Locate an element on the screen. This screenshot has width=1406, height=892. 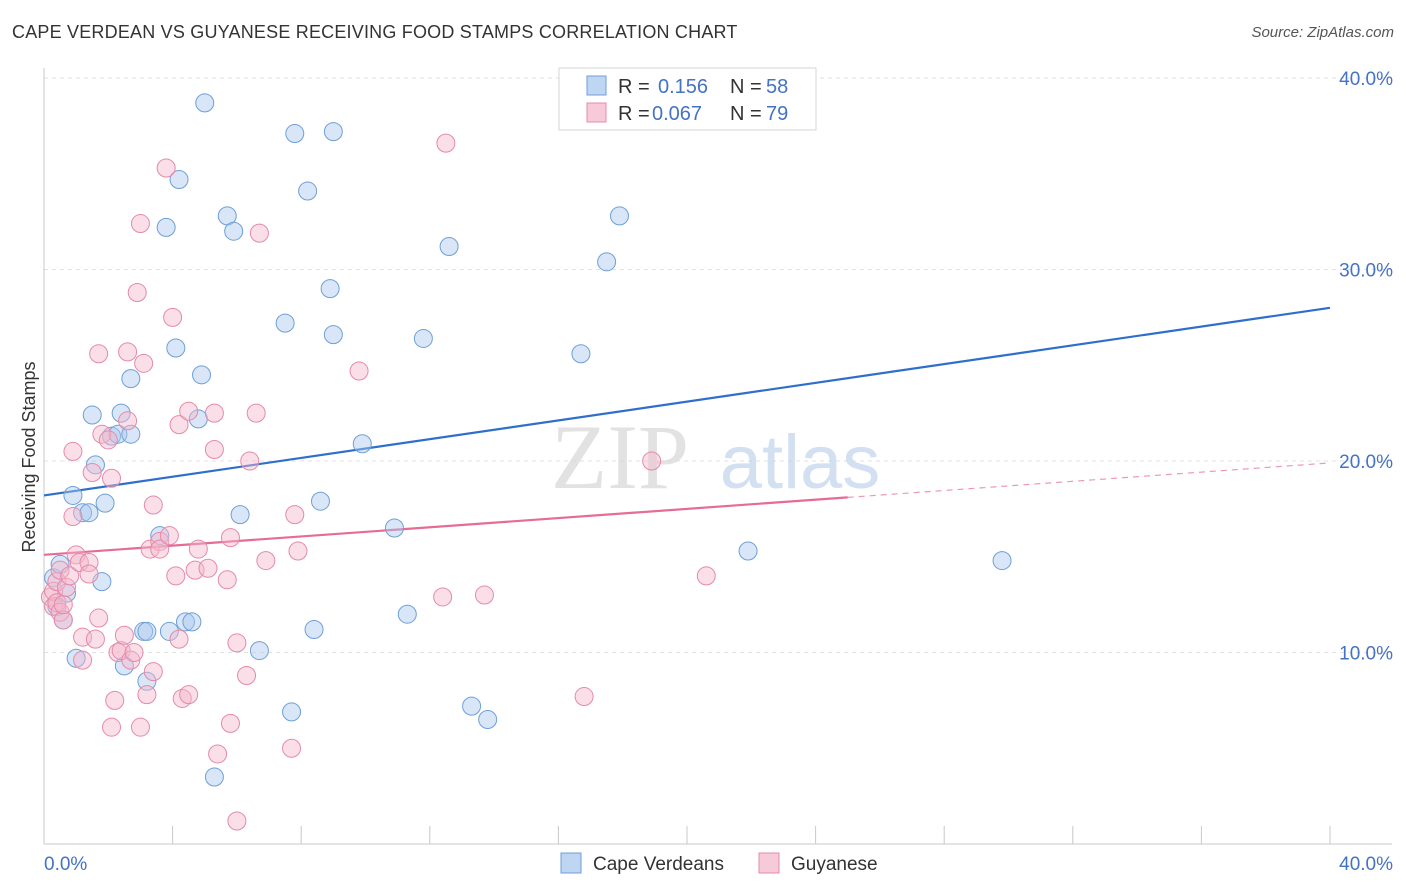
legend-swatch-guyanese is located at coordinates (596, 112).